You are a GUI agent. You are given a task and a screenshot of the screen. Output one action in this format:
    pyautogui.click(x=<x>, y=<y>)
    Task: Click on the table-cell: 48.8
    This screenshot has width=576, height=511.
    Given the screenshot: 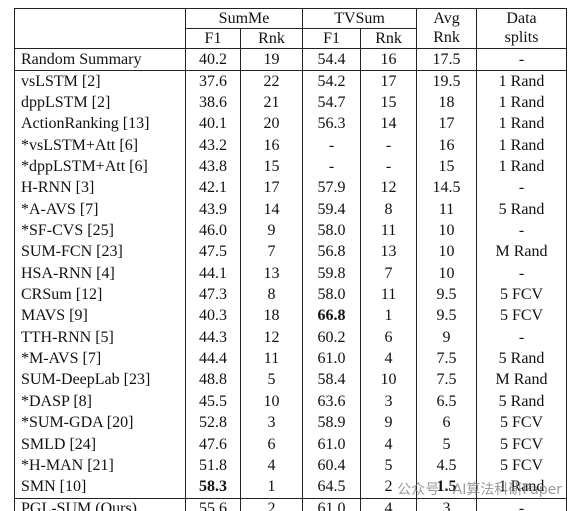 What is the action you would take?
    pyautogui.click(x=213, y=380)
    